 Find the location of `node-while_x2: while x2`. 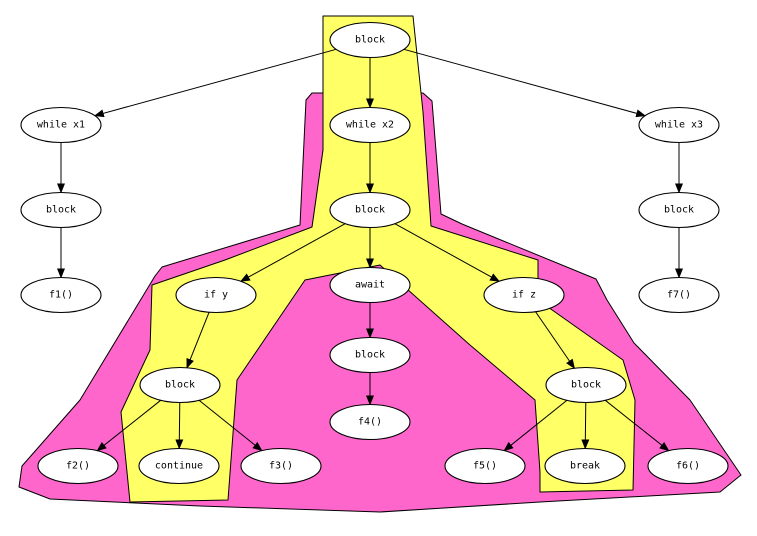

node-while_x2: while x2 is located at coordinates (370, 125).